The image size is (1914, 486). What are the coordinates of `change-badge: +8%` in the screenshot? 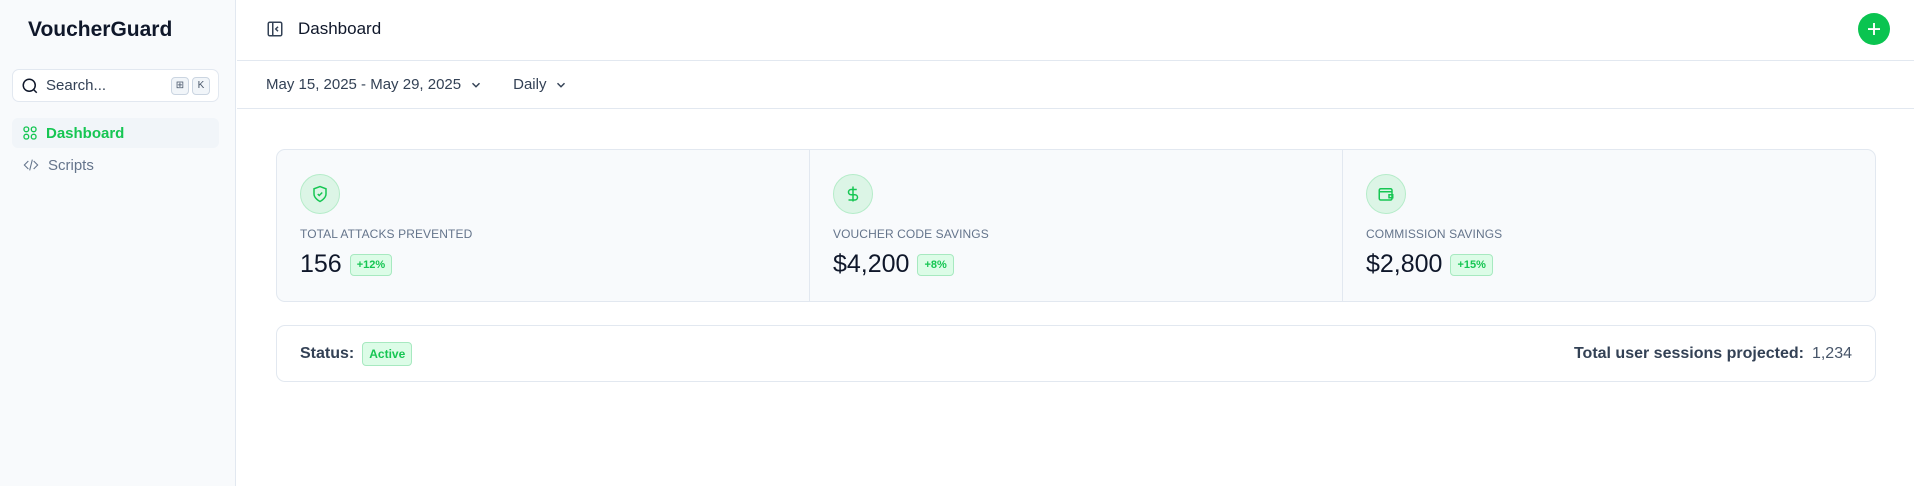 It's located at (935, 264).